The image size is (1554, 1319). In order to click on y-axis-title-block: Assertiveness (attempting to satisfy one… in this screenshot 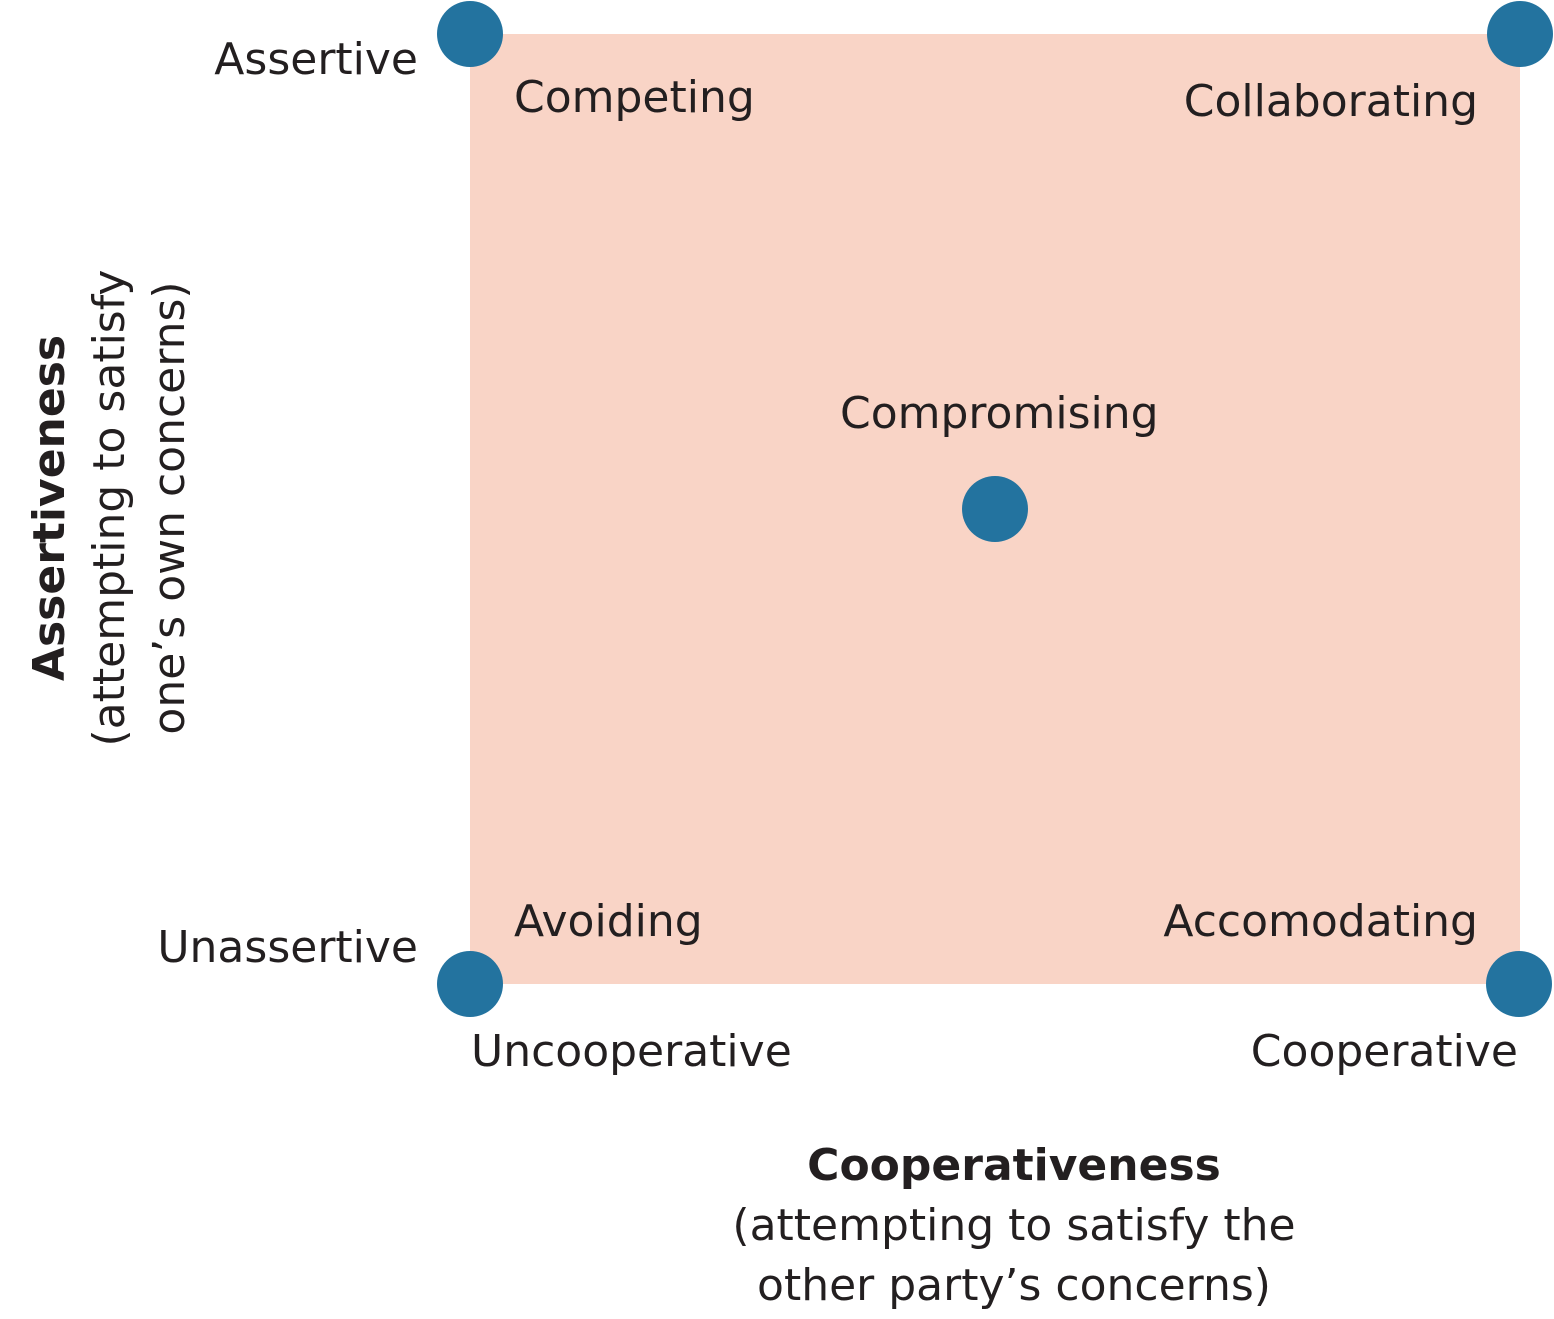, I will do `click(110, 508)`.